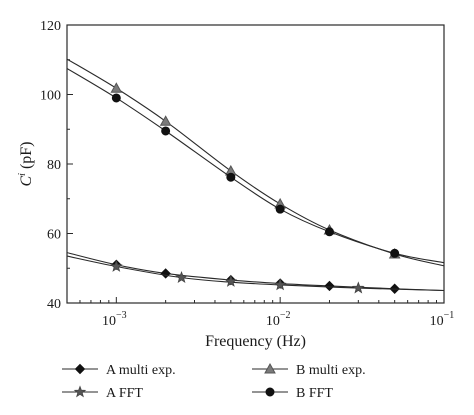  Describe the element at coordinates (278, 319) in the screenshot. I see `x-tick-label: 10⁻²` at that location.